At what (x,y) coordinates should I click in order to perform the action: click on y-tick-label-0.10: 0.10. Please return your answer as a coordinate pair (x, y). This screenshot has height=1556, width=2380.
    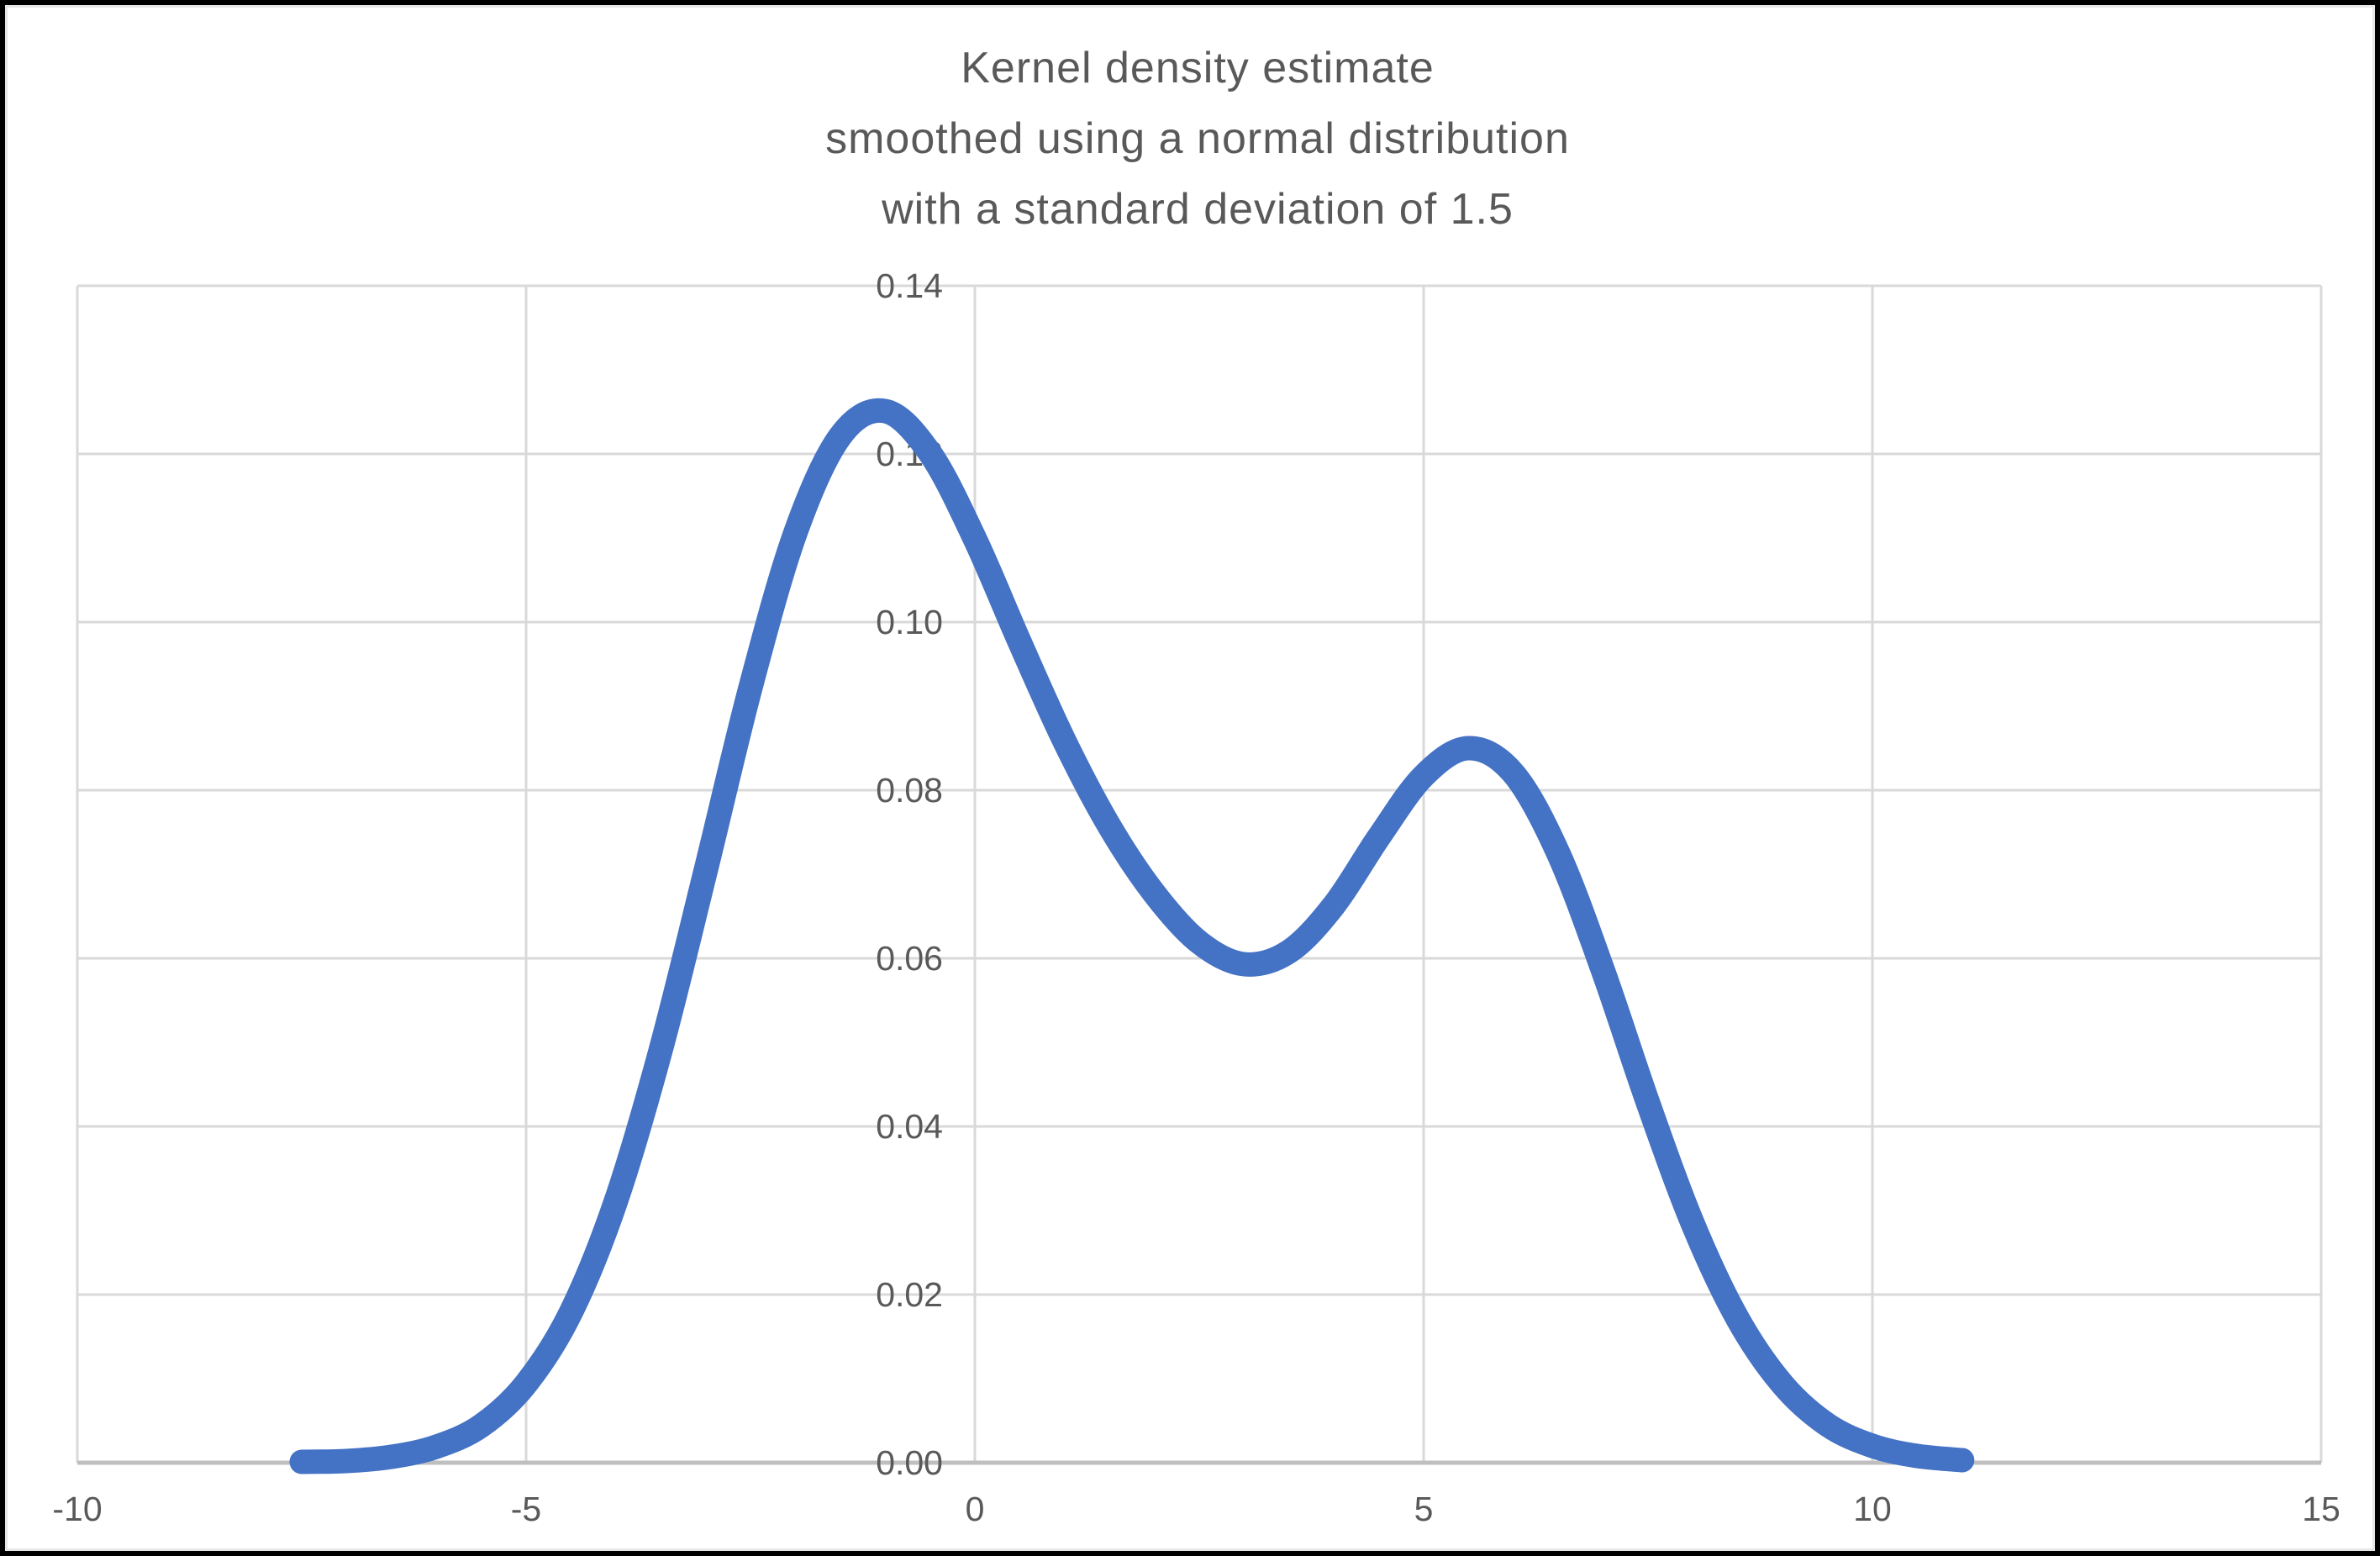
    Looking at the image, I should click on (910, 622).